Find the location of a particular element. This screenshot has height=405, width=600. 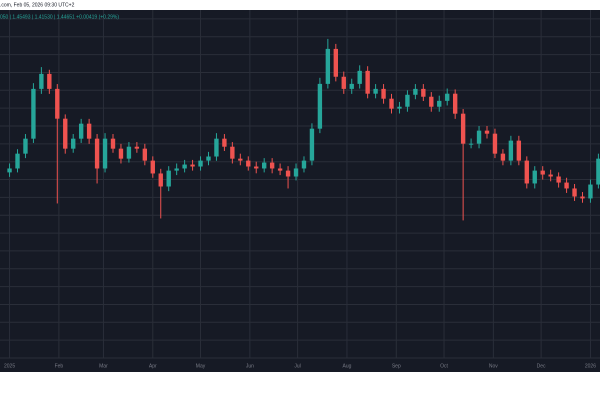

x-tick-label: Apr is located at coordinates (153, 366).